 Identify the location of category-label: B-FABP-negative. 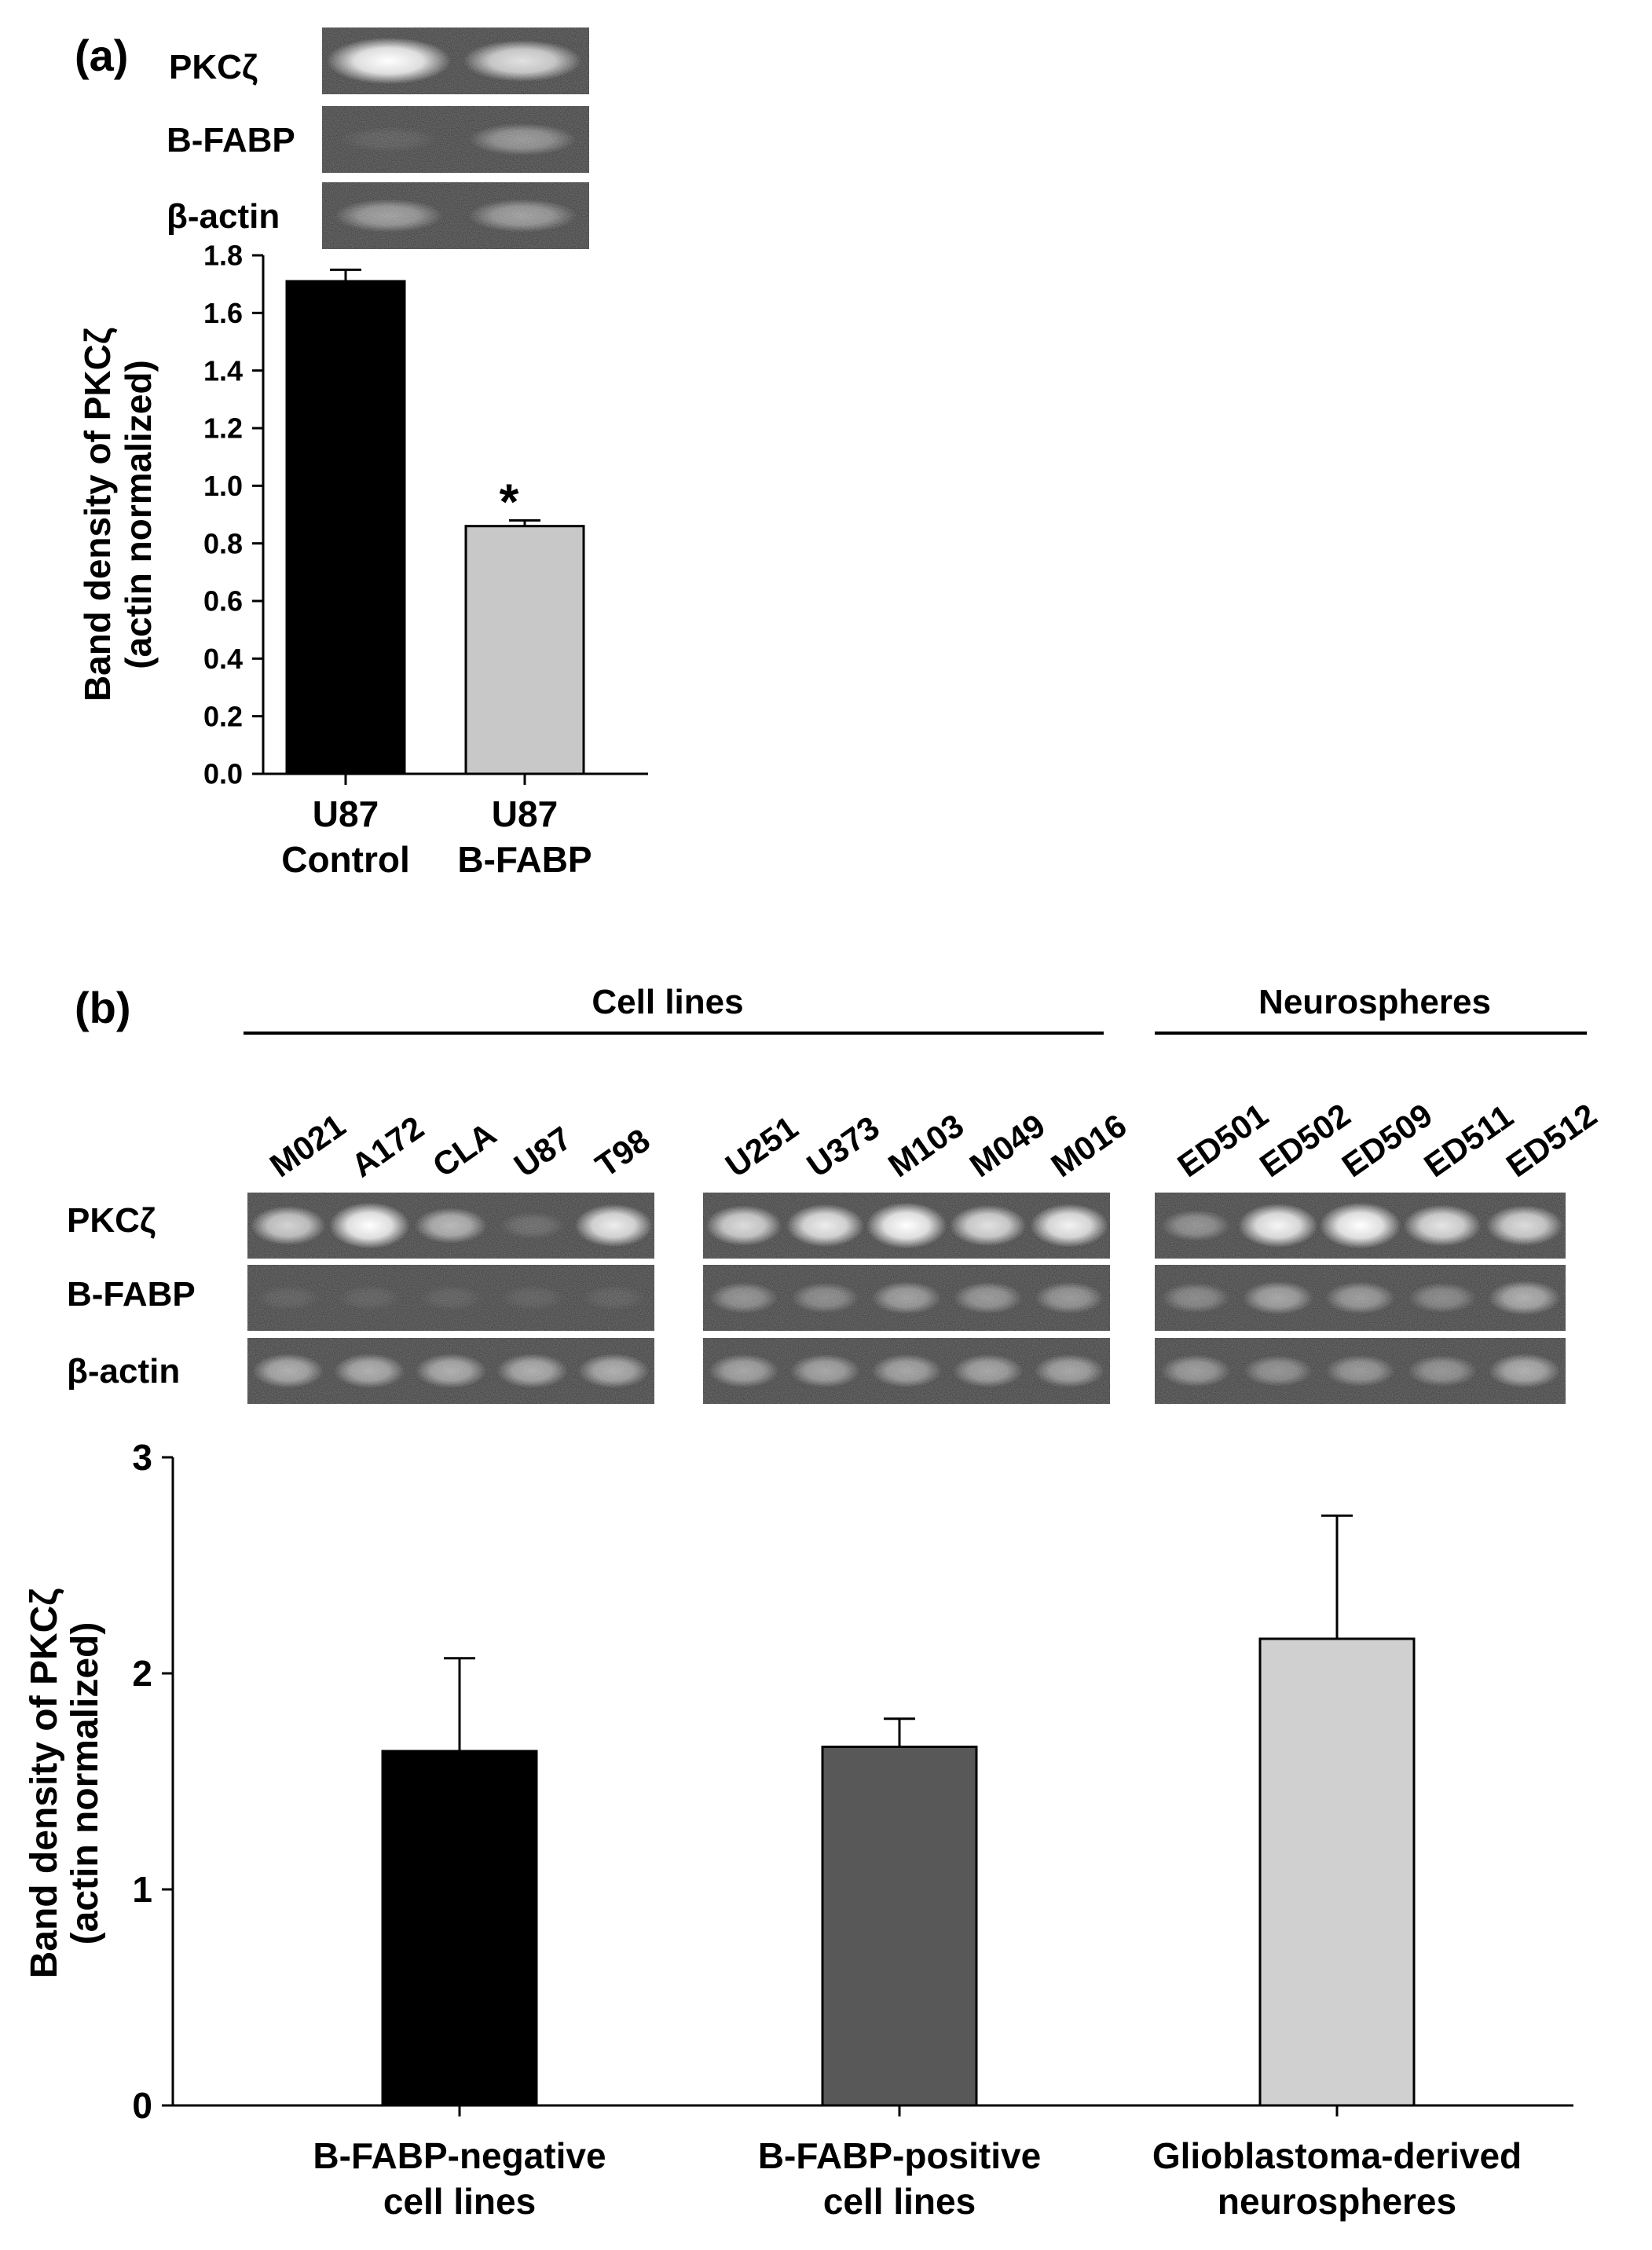
(459, 2155).